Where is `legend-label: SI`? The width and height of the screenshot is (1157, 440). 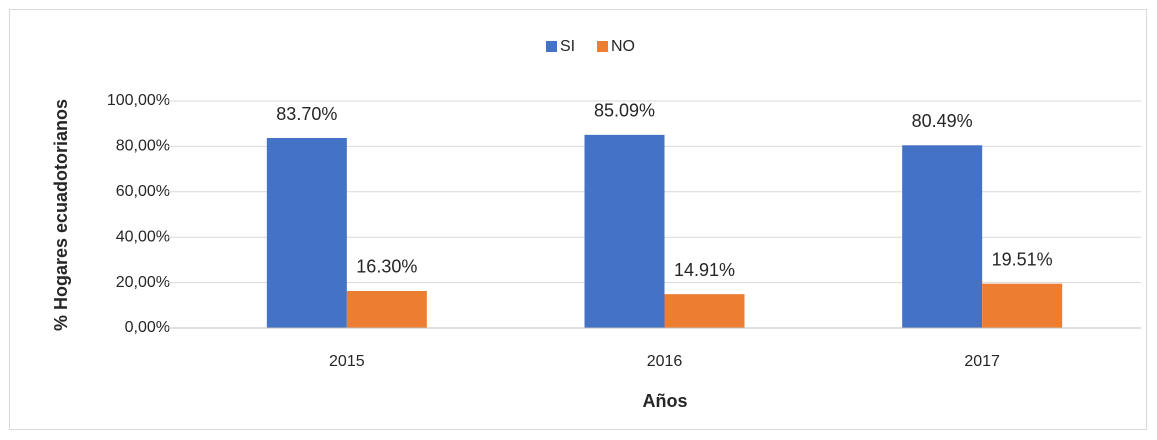 legend-label: SI is located at coordinates (567, 46).